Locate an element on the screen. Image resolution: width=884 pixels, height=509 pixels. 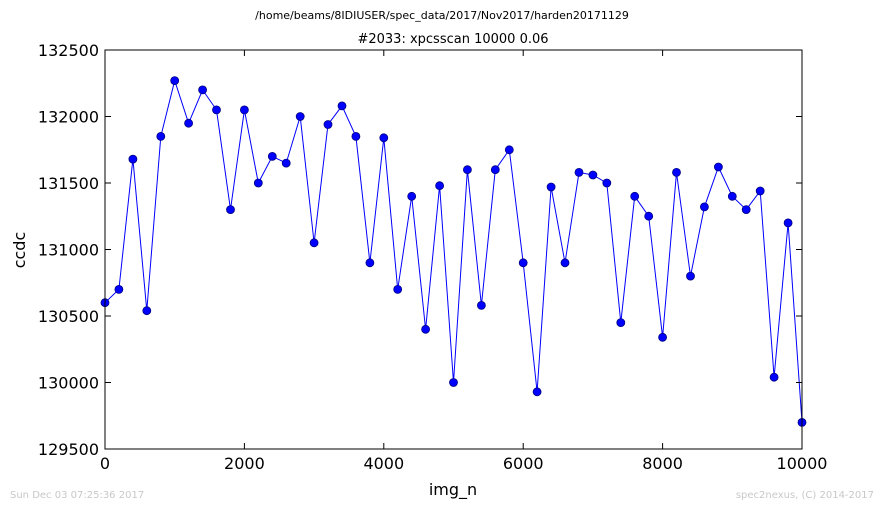
x-tick-label: 4000 is located at coordinates (383, 463).